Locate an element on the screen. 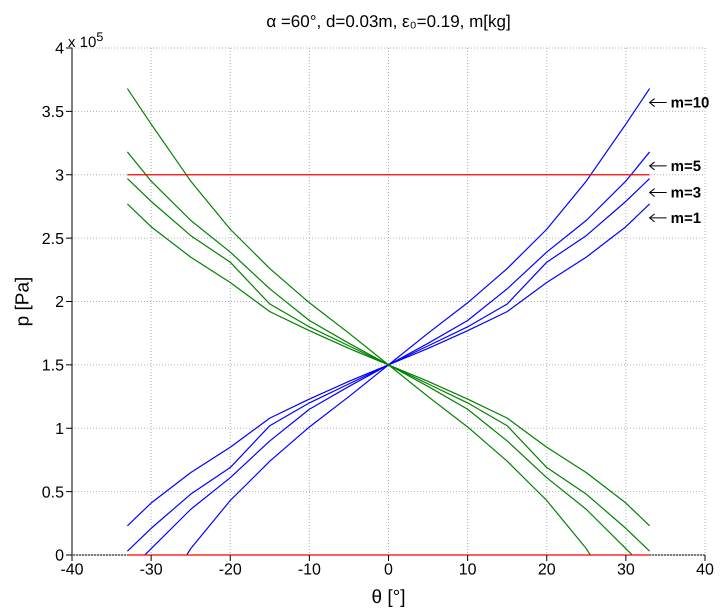  x-tick-label: -10 is located at coordinates (310, 569).